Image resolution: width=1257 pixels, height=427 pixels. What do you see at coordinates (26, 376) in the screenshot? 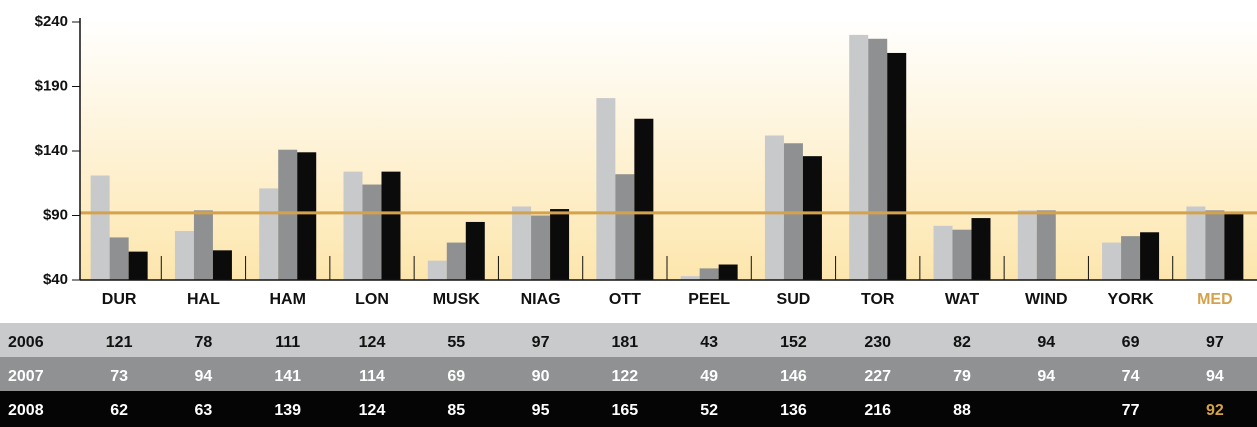
I see `row-label: 2007` at bounding box center [26, 376].